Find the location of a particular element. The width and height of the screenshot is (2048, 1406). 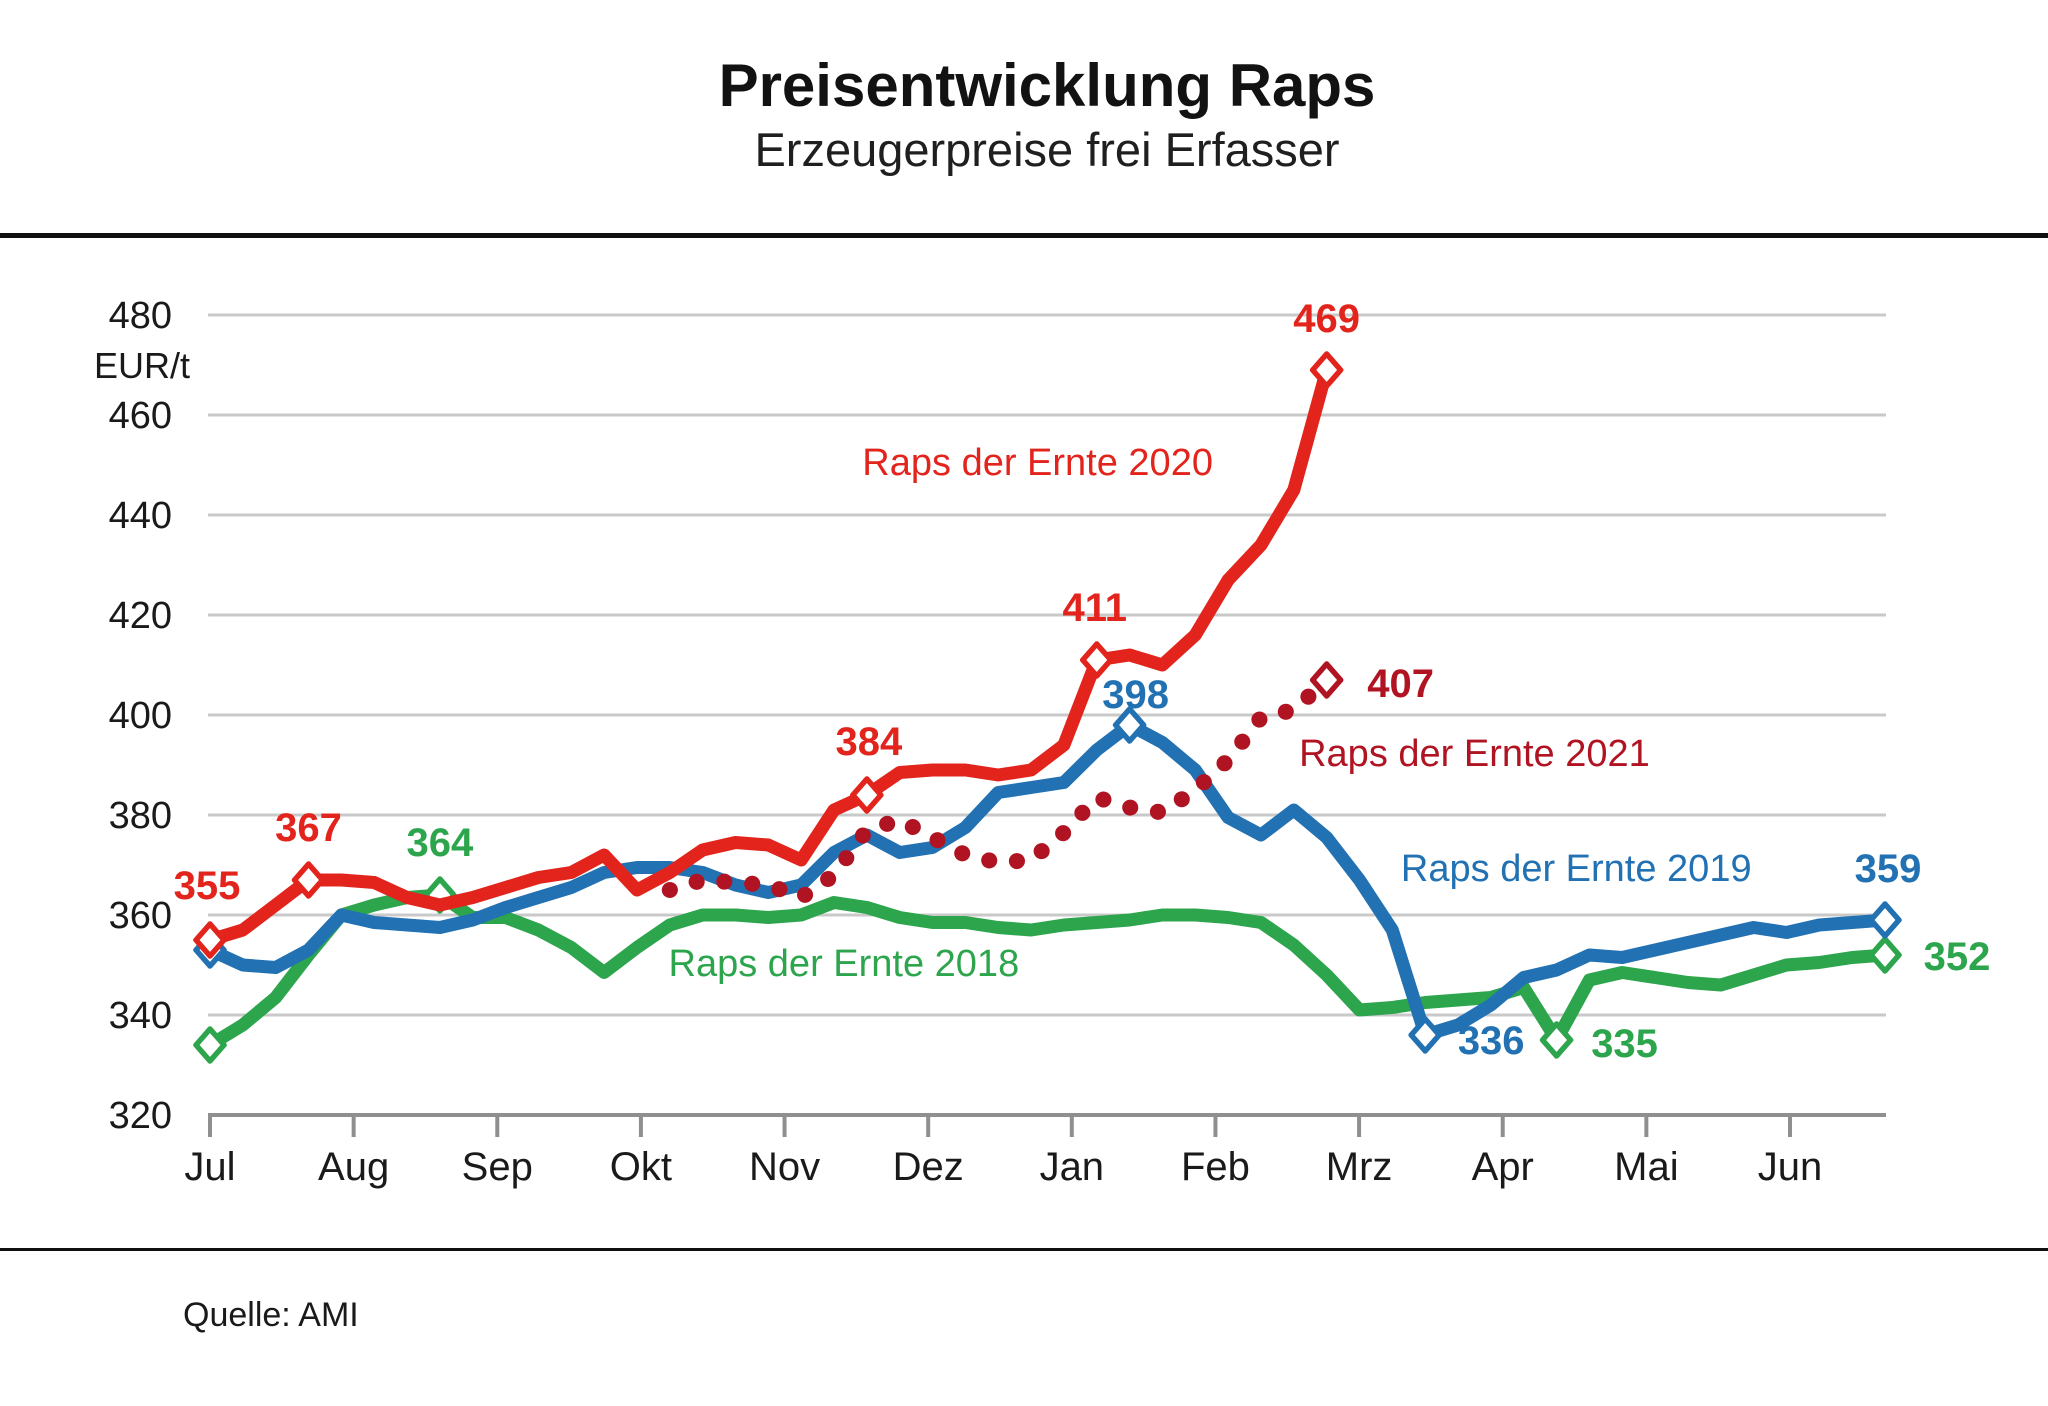

month-label: Okt is located at coordinates (641, 1167).